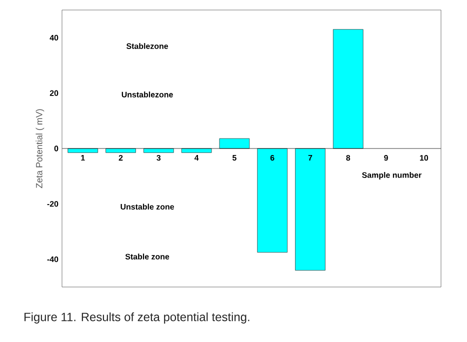  I want to click on y-axis-title: Zeta Potential ( mV), so click(40, 148).